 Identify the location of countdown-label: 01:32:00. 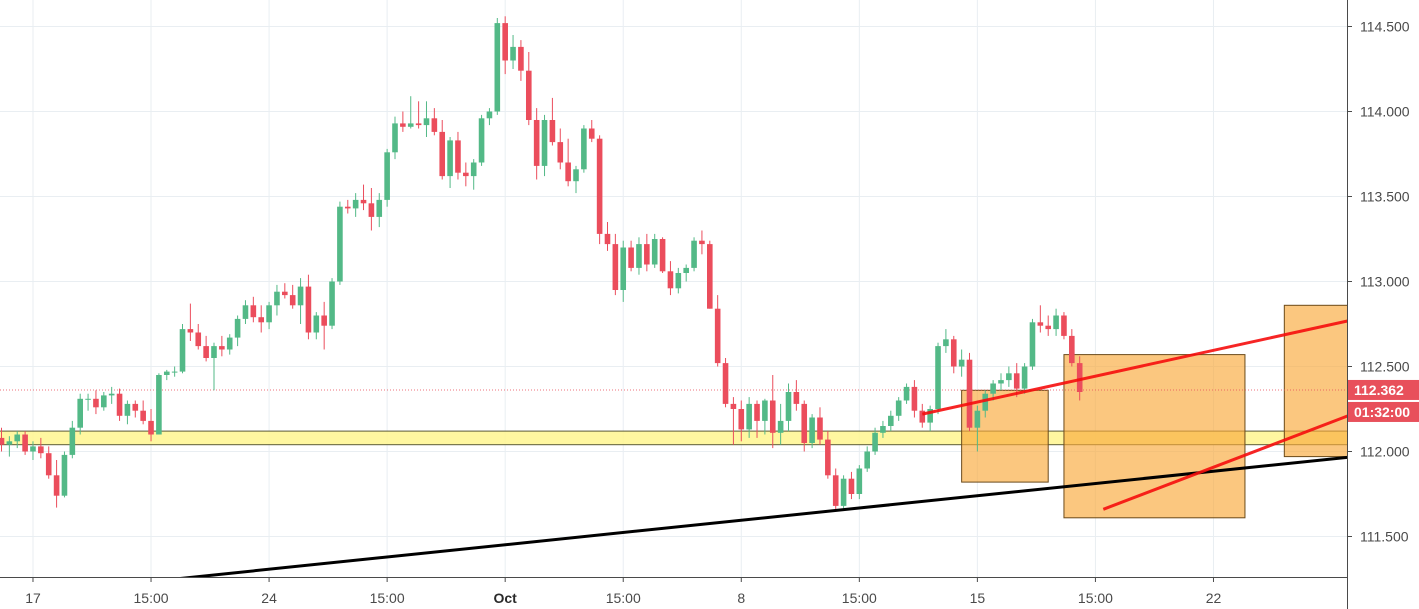
(1382, 412).